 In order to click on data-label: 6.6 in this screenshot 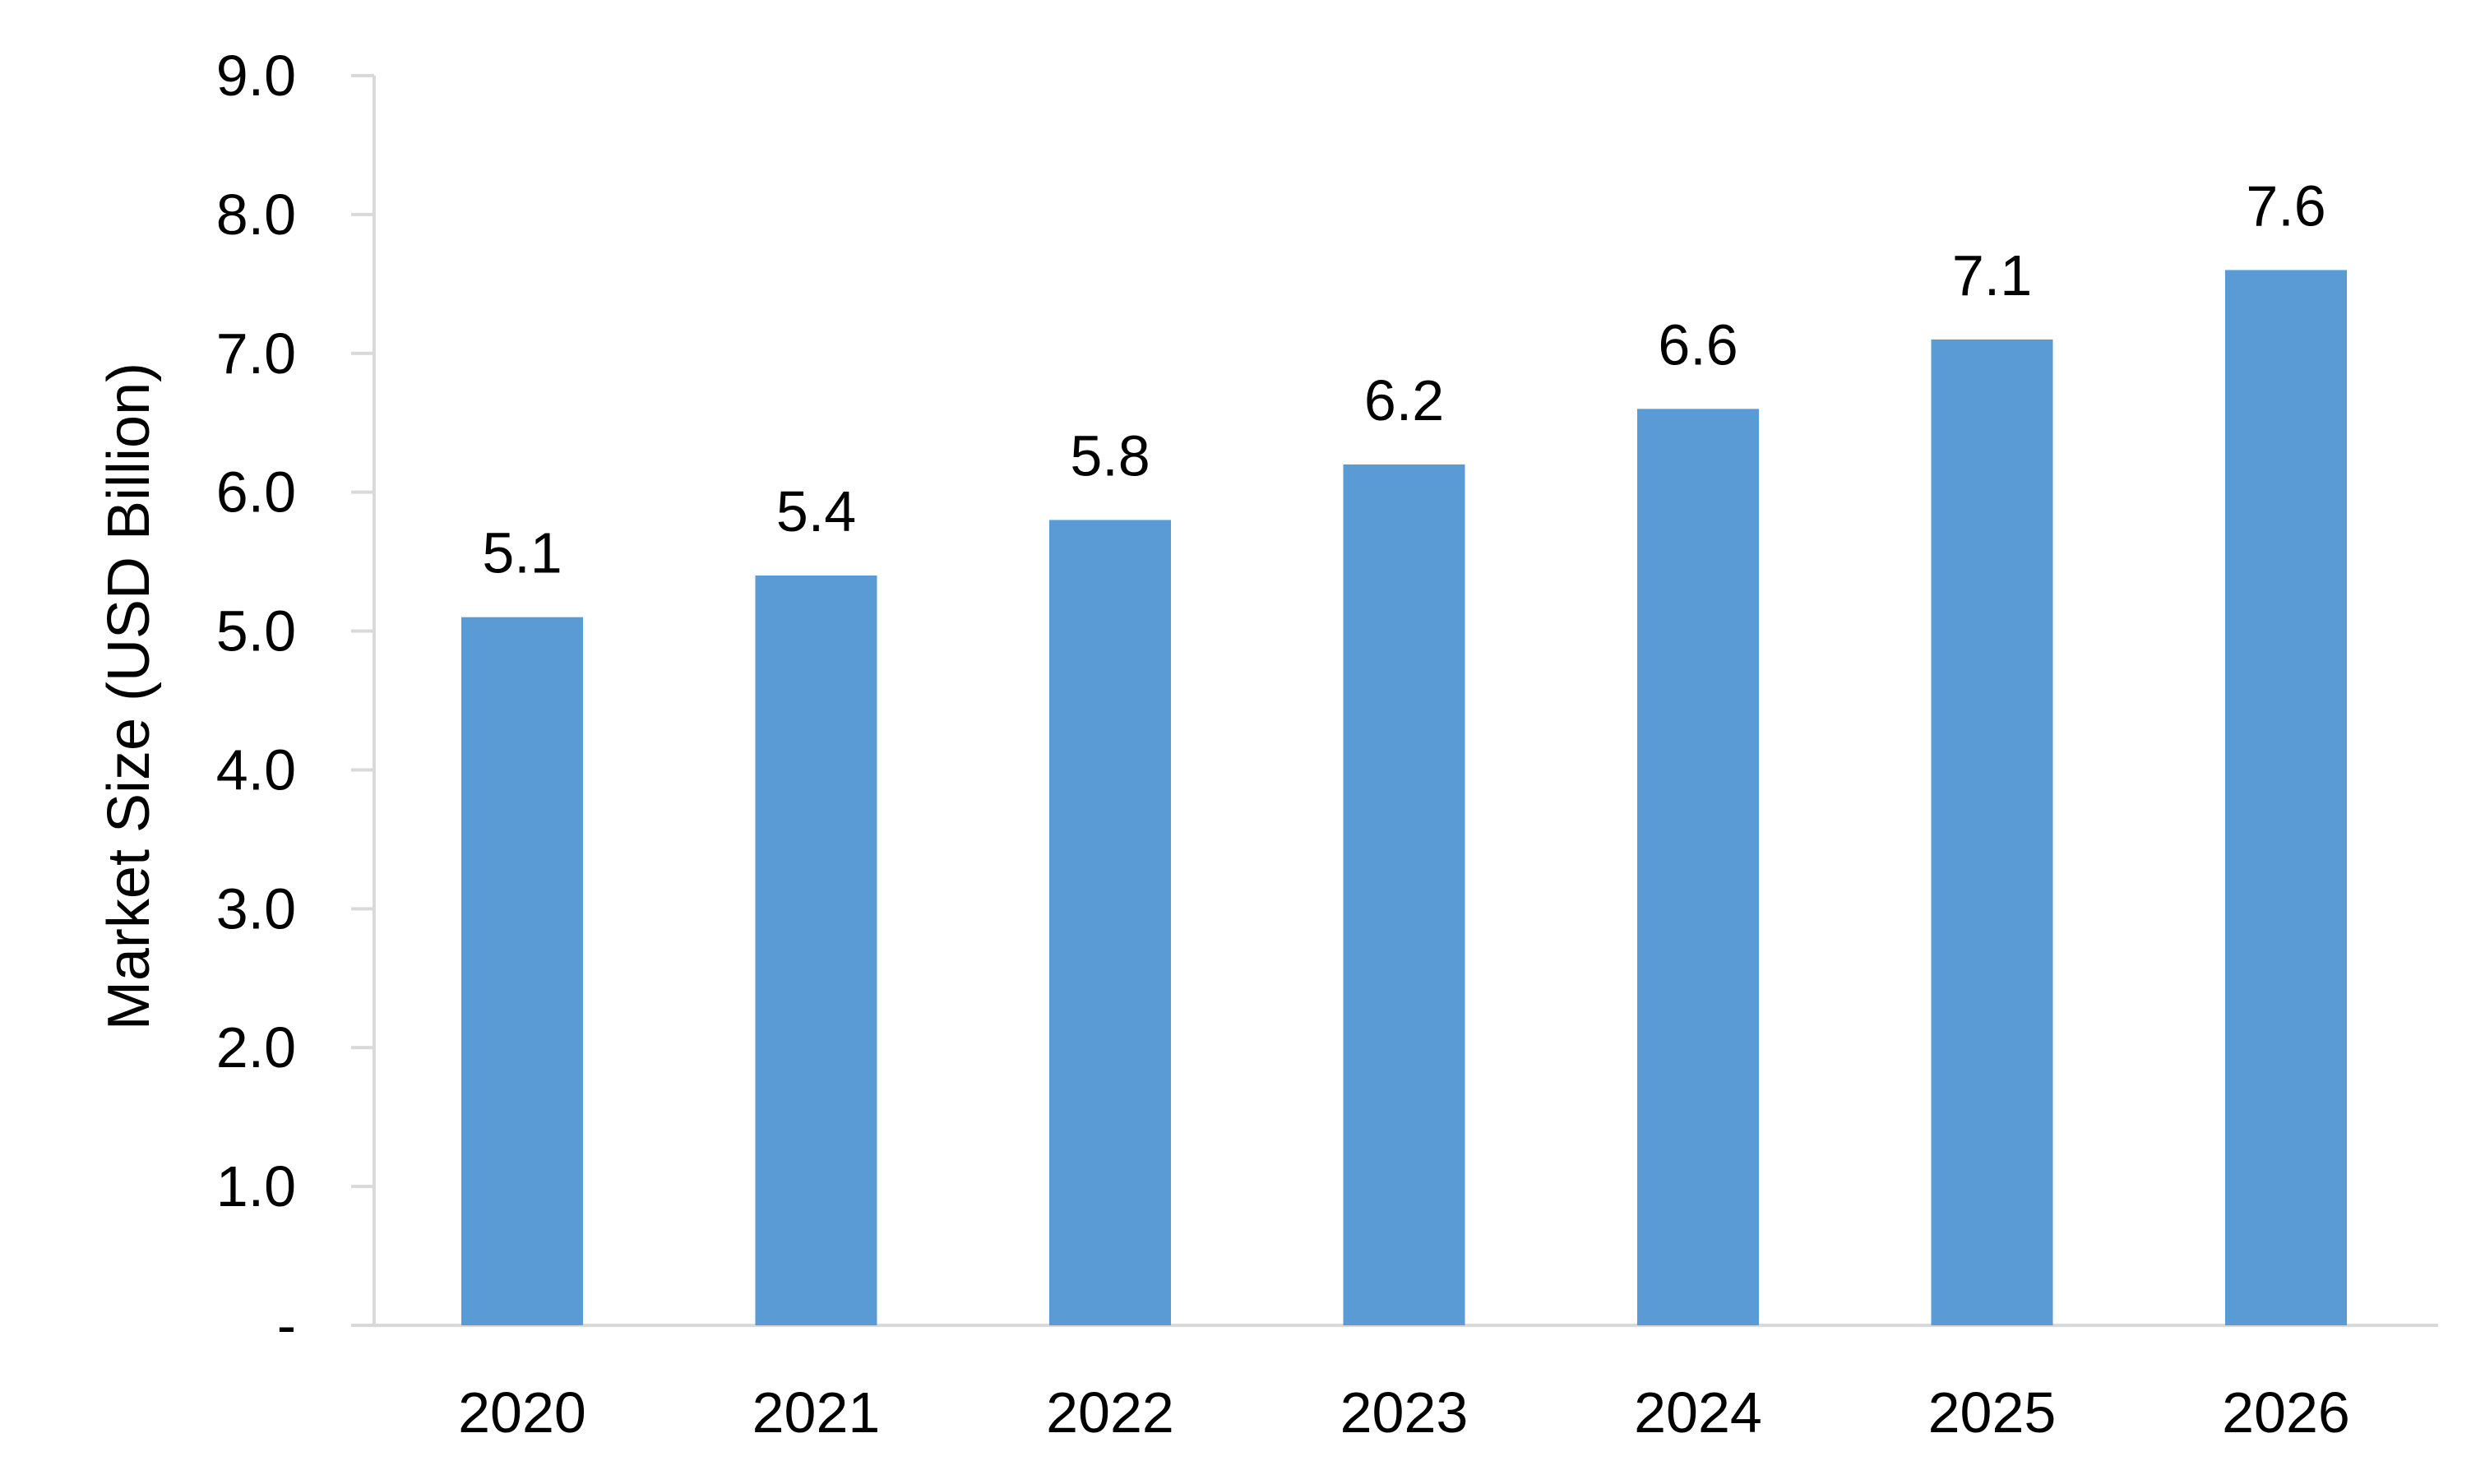, I will do `click(1698, 345)`.